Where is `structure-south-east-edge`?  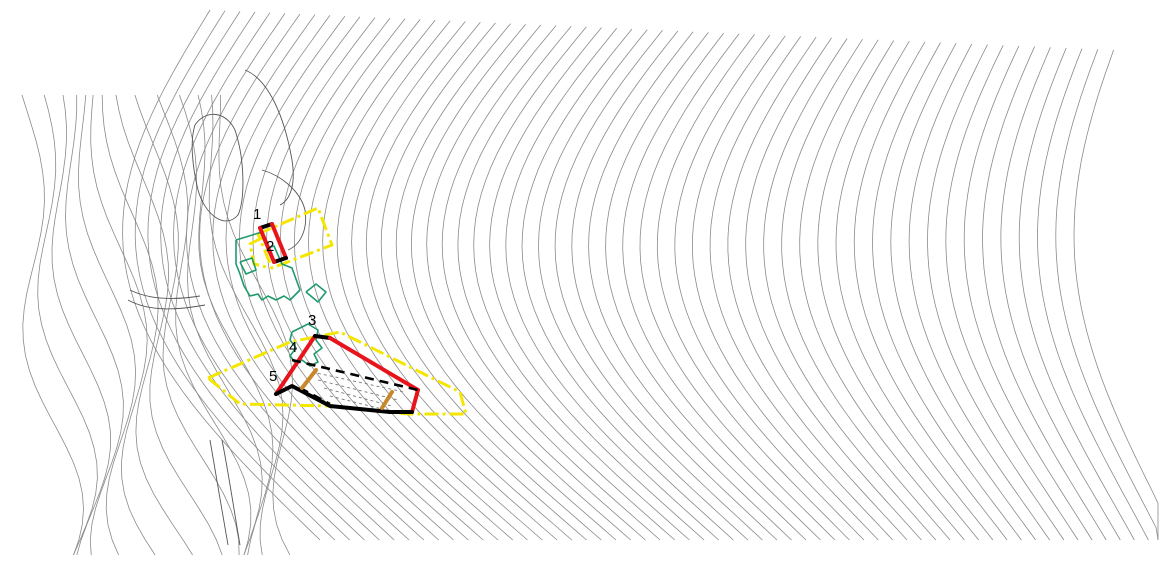 structure-south-east-edge is located at coordinates (415, 401).